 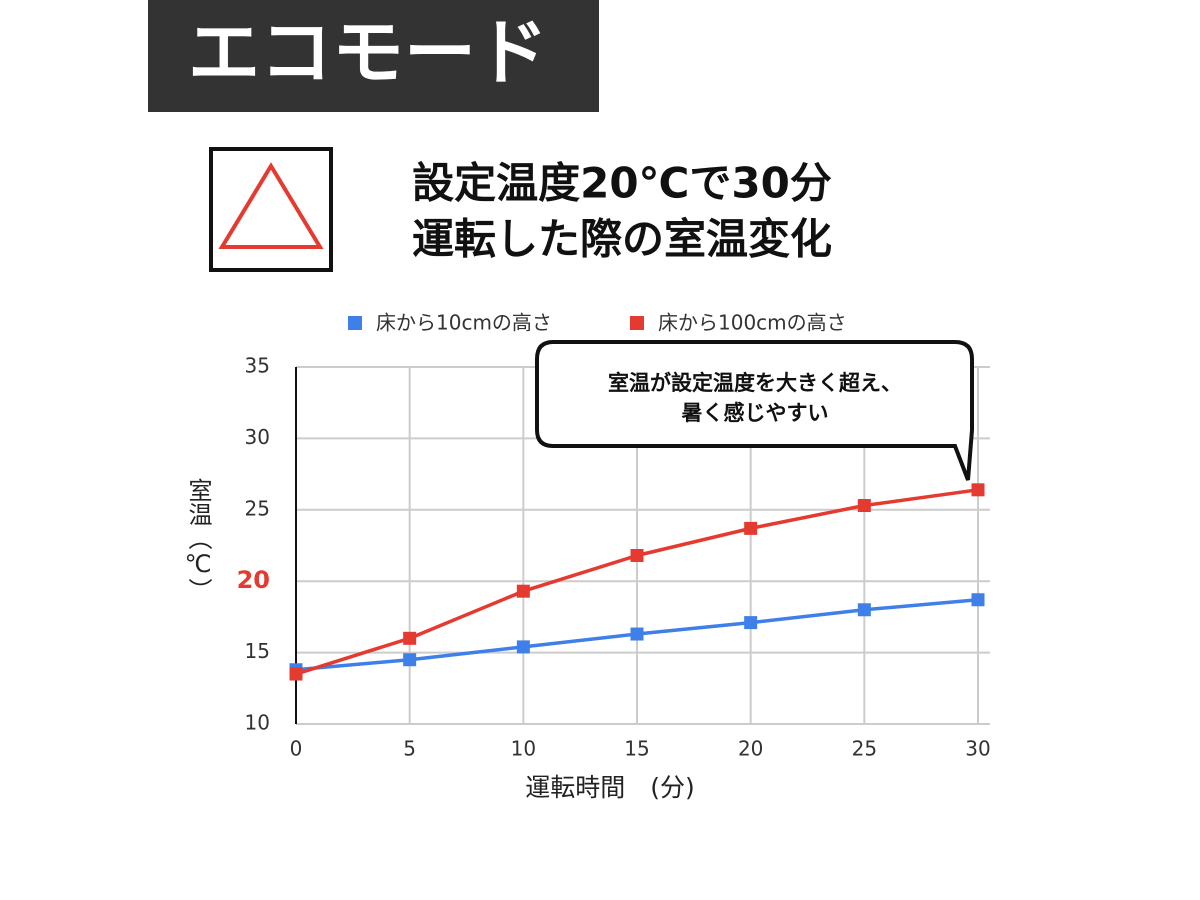 I want to click on y-tick-label: 10, so click(x=257, y=723).